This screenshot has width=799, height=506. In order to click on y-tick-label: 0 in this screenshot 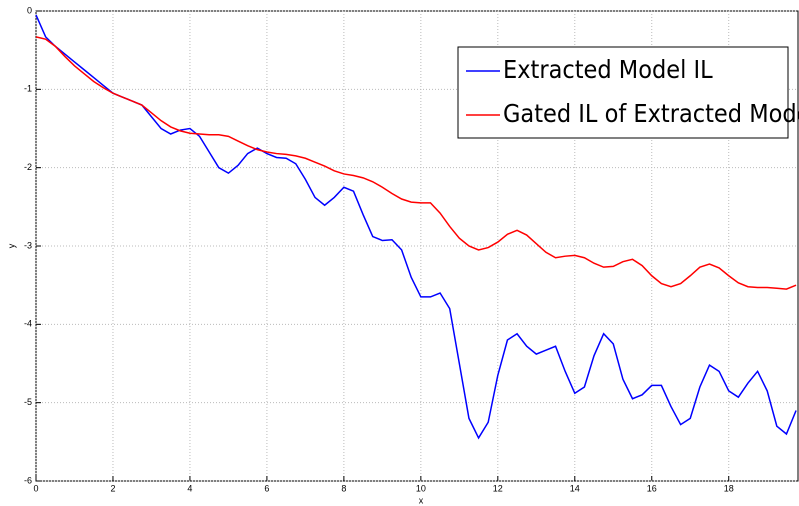, I will do `click(29, 10)`.